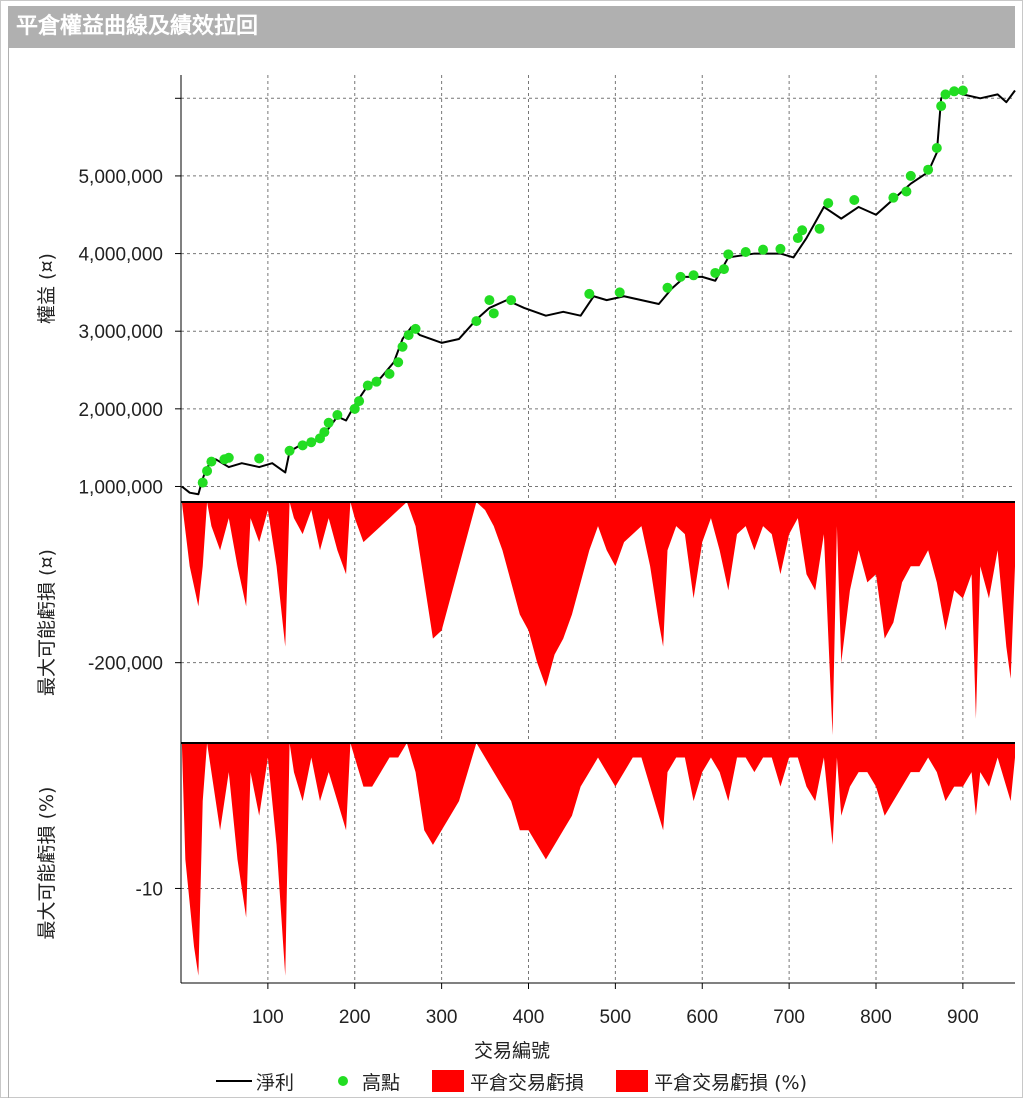 This screenshot has width=1023, height=1098. What do you see at coordinates (963, 1017) in the screenshot?
I see `x-tick-label: 900` at bounding box center [963, 1017].